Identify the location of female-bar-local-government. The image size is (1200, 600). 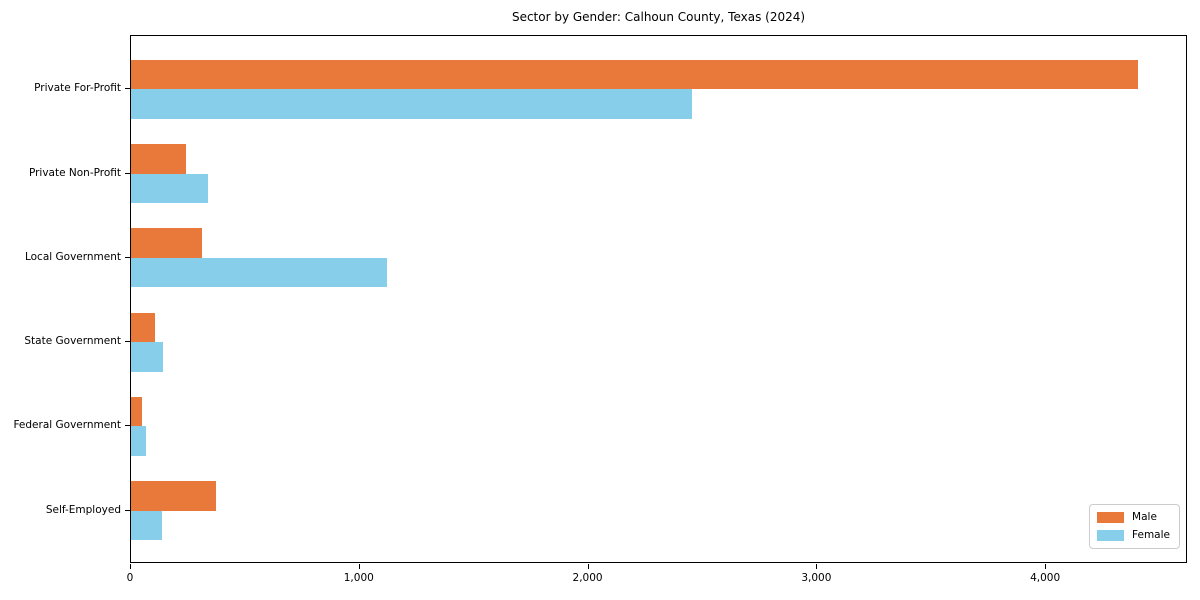
(259, 272).